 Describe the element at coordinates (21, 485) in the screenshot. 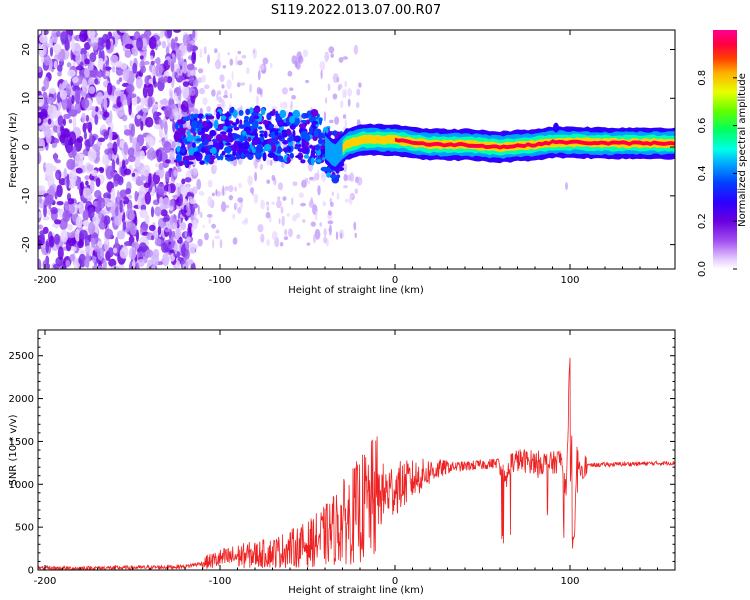

I see `snr-y-tick-label: 1000` at that location.